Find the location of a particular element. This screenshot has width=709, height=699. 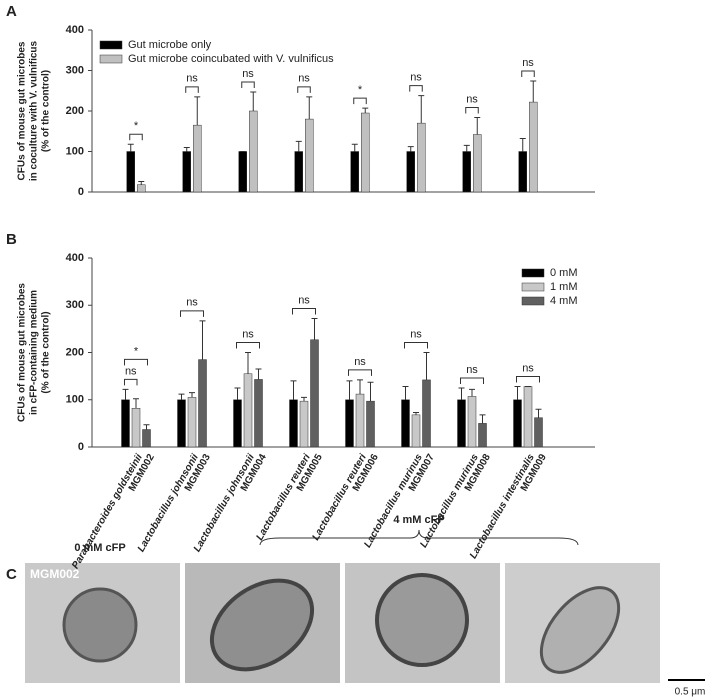

legend-label: Gut microbe only is located at coordinates (170, 45).